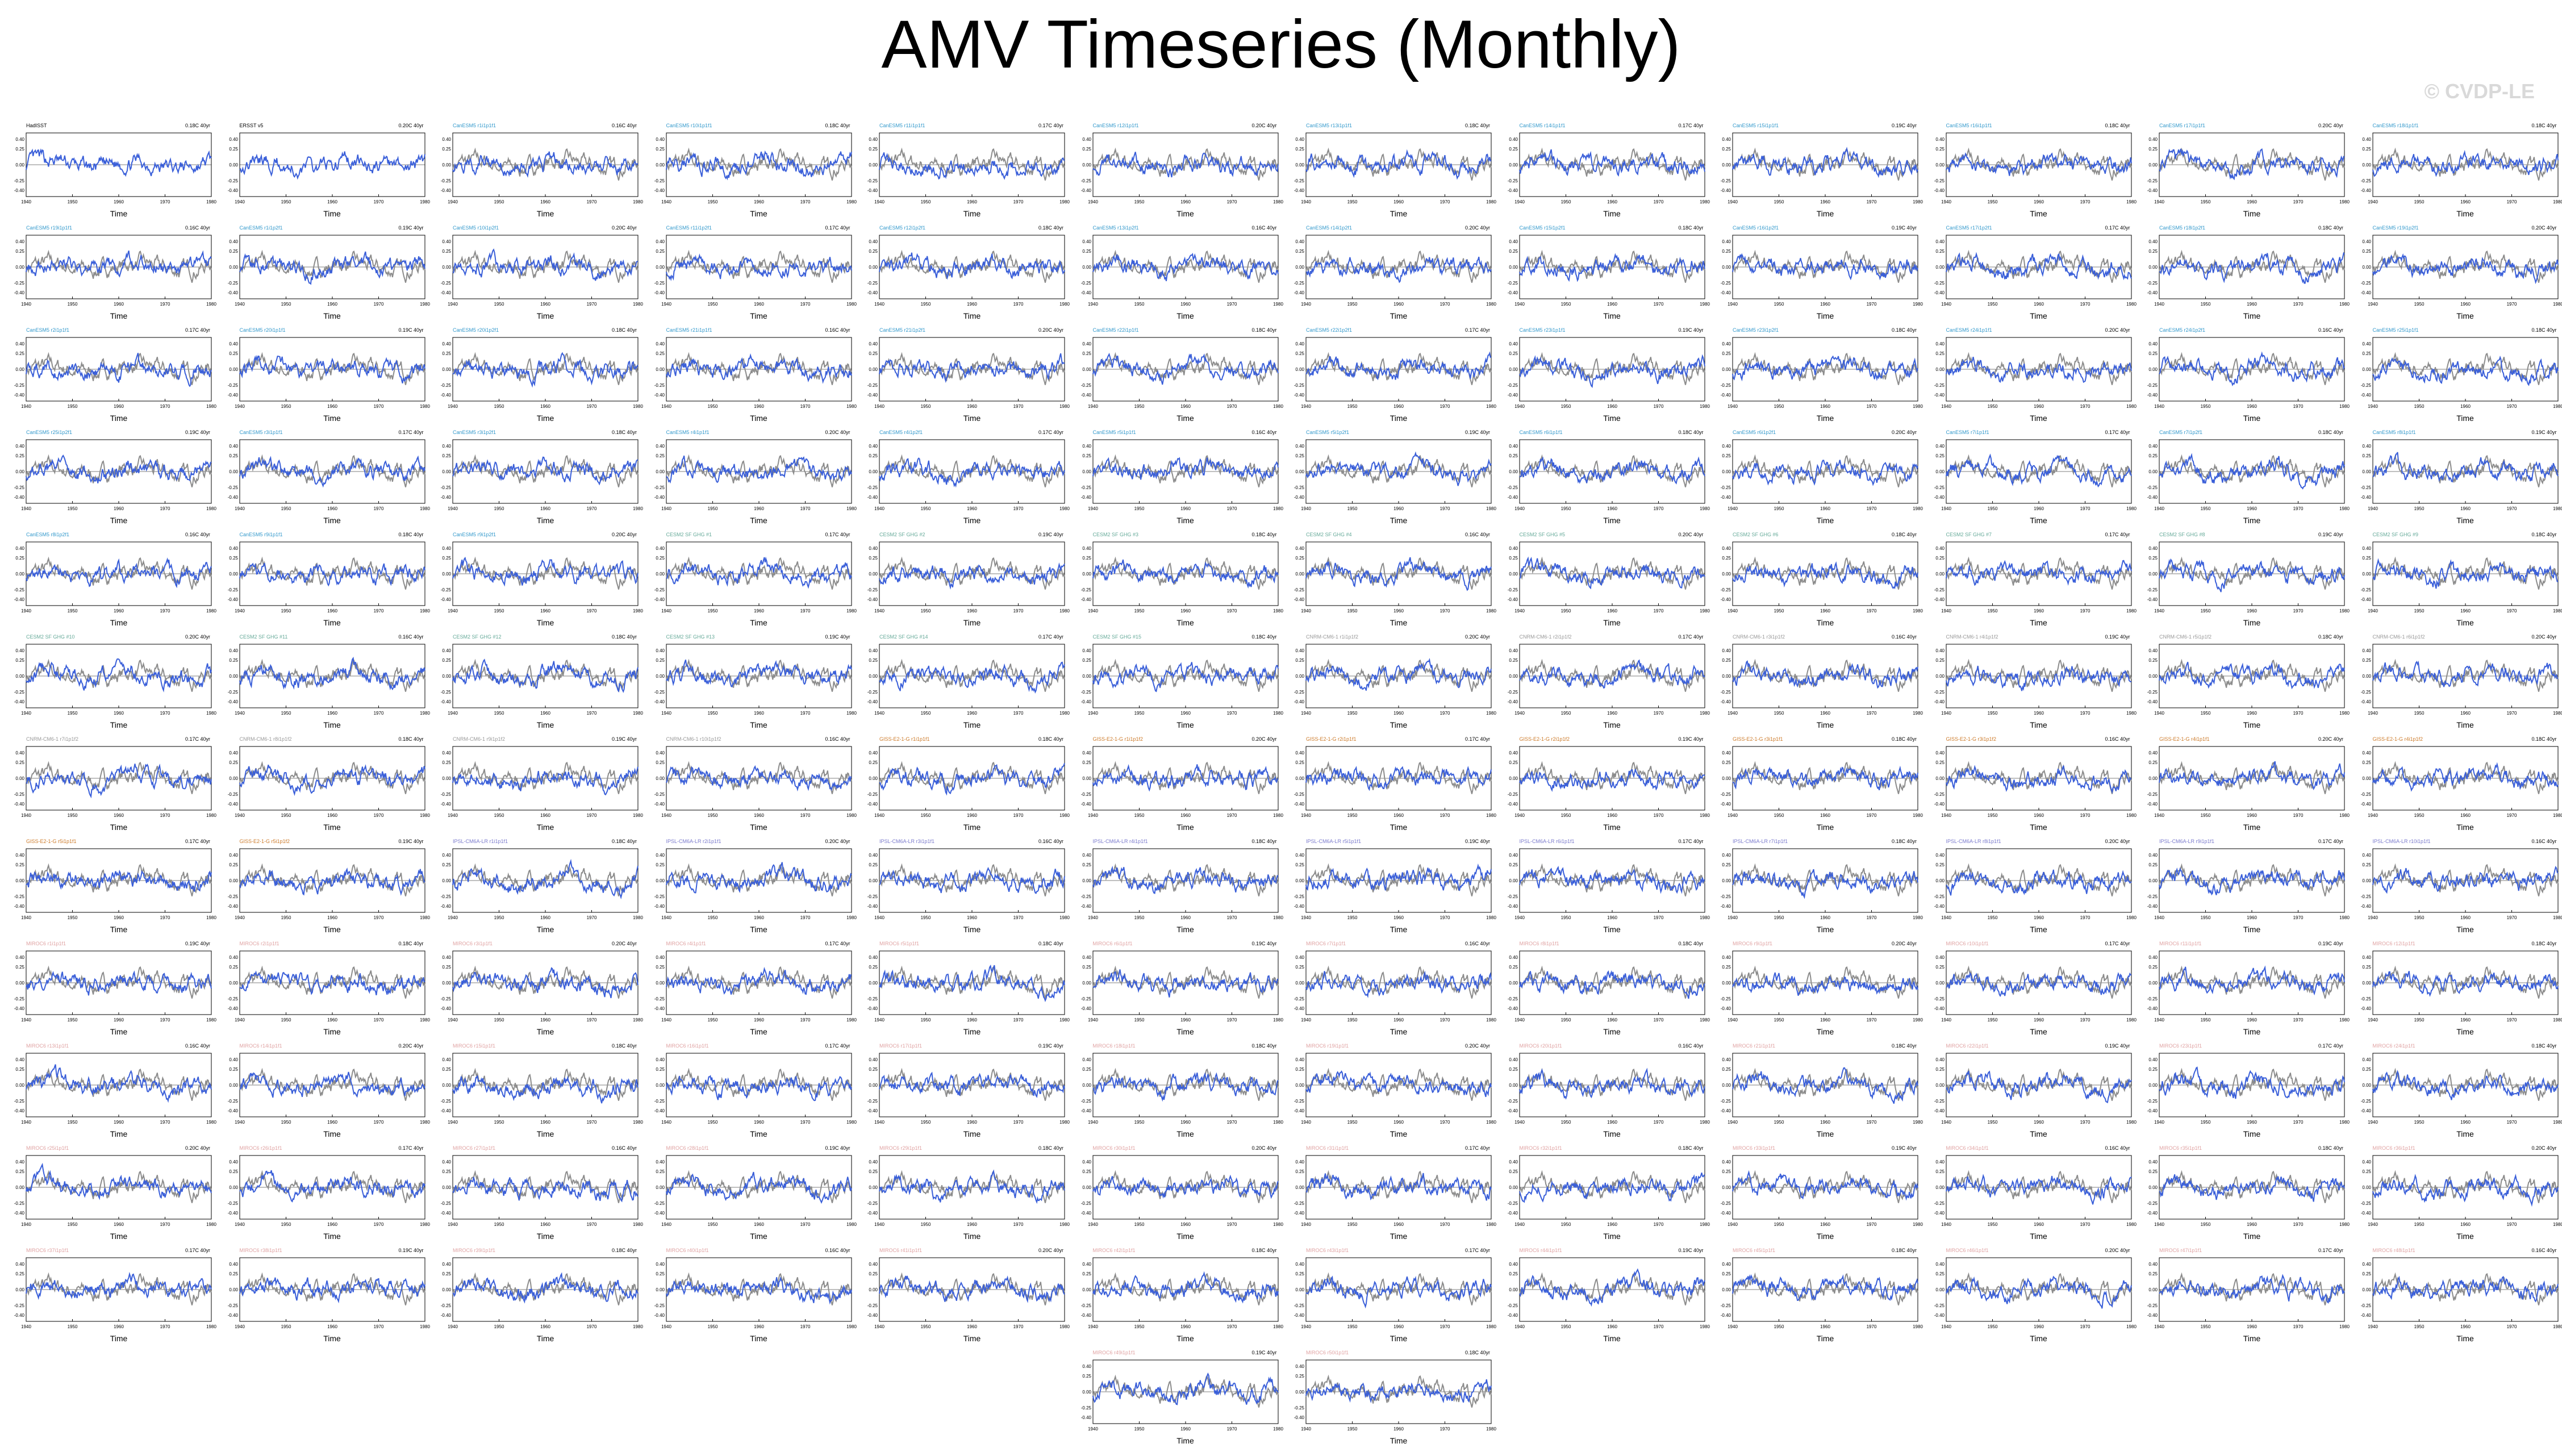  What do you see at coordinates (689, 125) in the screenshot?
I see `panel-title: CanESM5 r10i1p1f1` at bounding box center [689, 125].